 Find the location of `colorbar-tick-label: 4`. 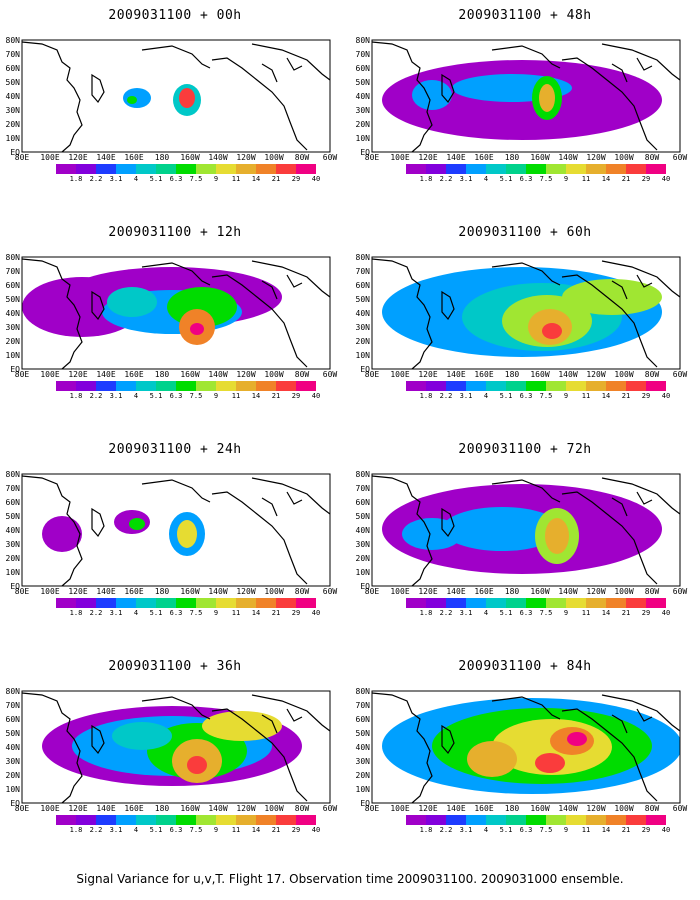

colorbar-tick-label: 4 is located at coordinates (486, 179).